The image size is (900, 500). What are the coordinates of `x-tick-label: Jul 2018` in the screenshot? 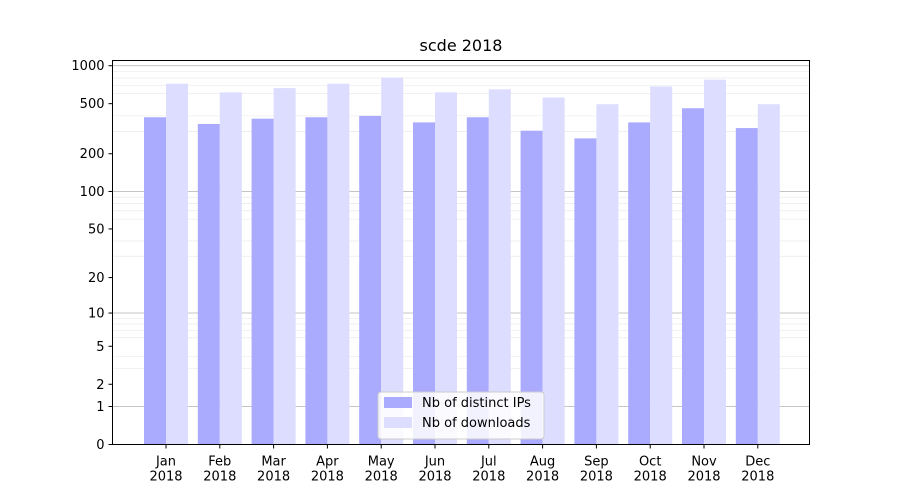 It's located at (488, 470).